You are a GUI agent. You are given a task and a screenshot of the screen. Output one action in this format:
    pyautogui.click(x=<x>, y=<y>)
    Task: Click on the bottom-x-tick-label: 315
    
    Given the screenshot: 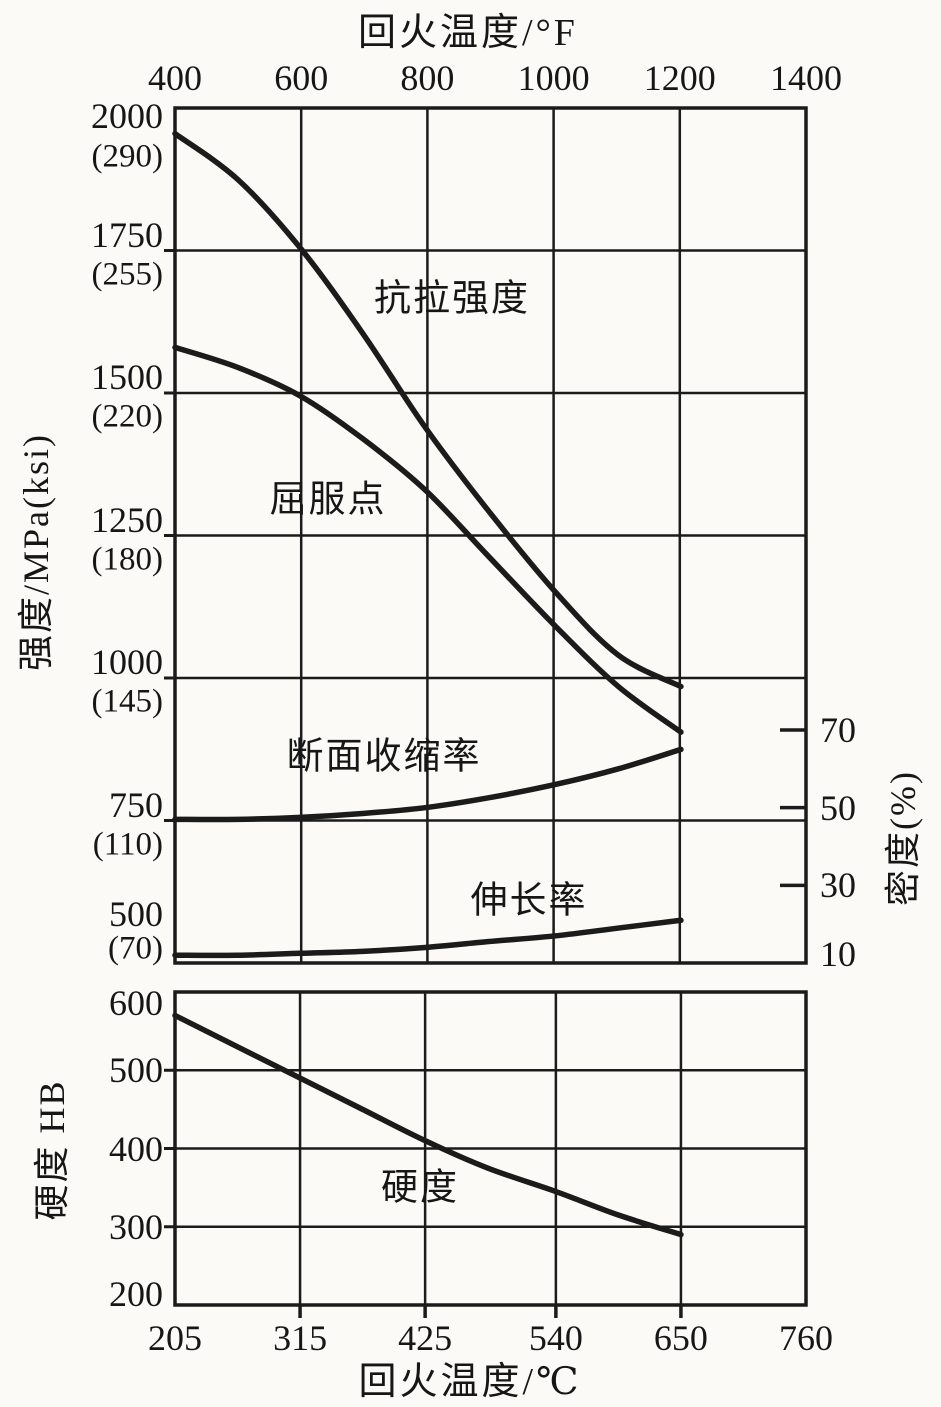 What is the action you would take?
    pyautogui.click(x=300, y=1338)
    